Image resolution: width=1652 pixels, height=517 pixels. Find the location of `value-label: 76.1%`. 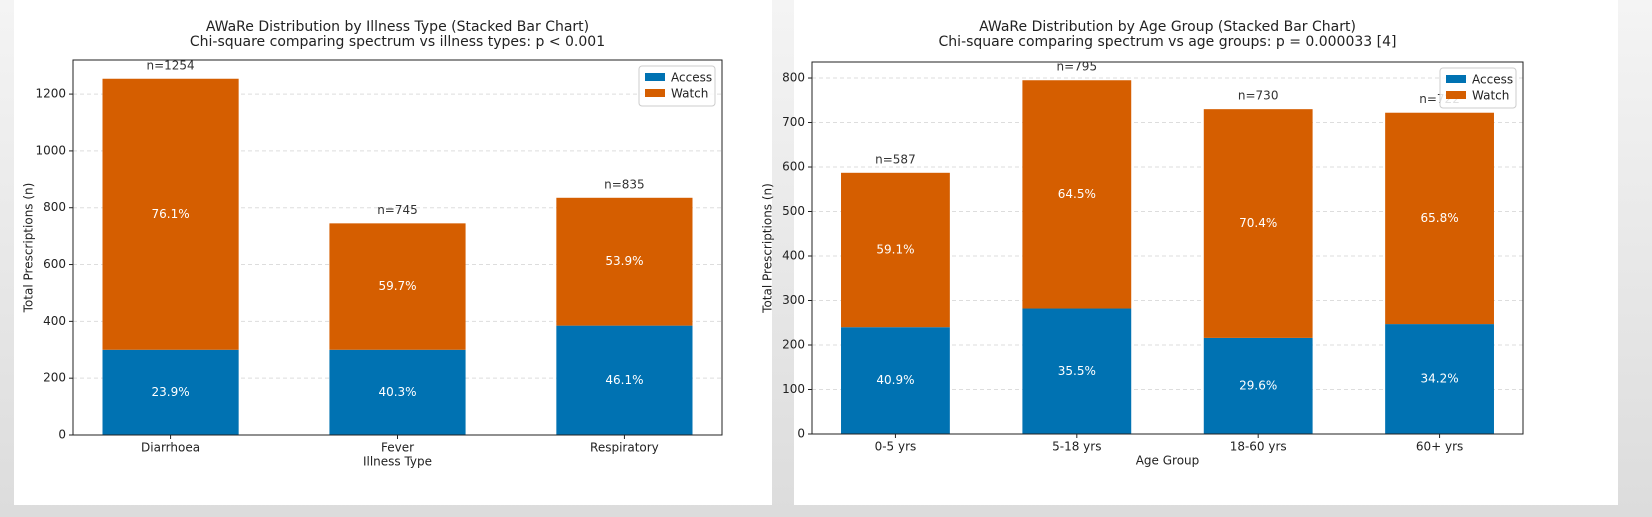

value-label: 76.1% is located at coordinates (171, 214).